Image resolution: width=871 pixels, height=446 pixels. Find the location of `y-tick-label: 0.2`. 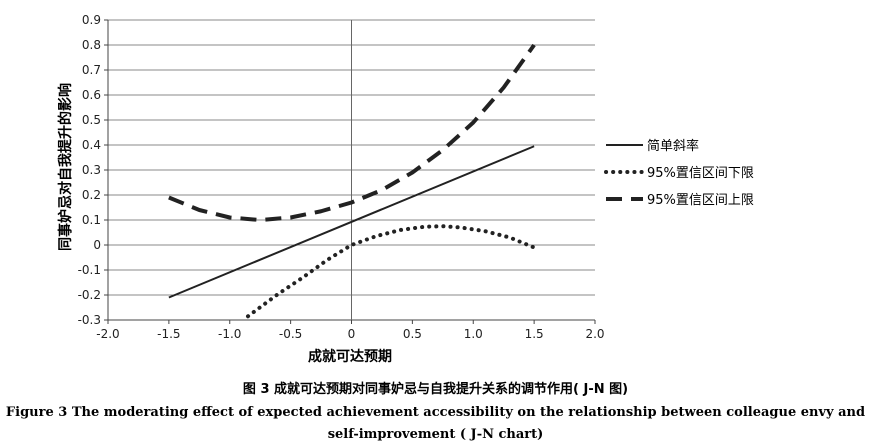

y-tick-label: 0.2 is located at coordinates (91, 195).